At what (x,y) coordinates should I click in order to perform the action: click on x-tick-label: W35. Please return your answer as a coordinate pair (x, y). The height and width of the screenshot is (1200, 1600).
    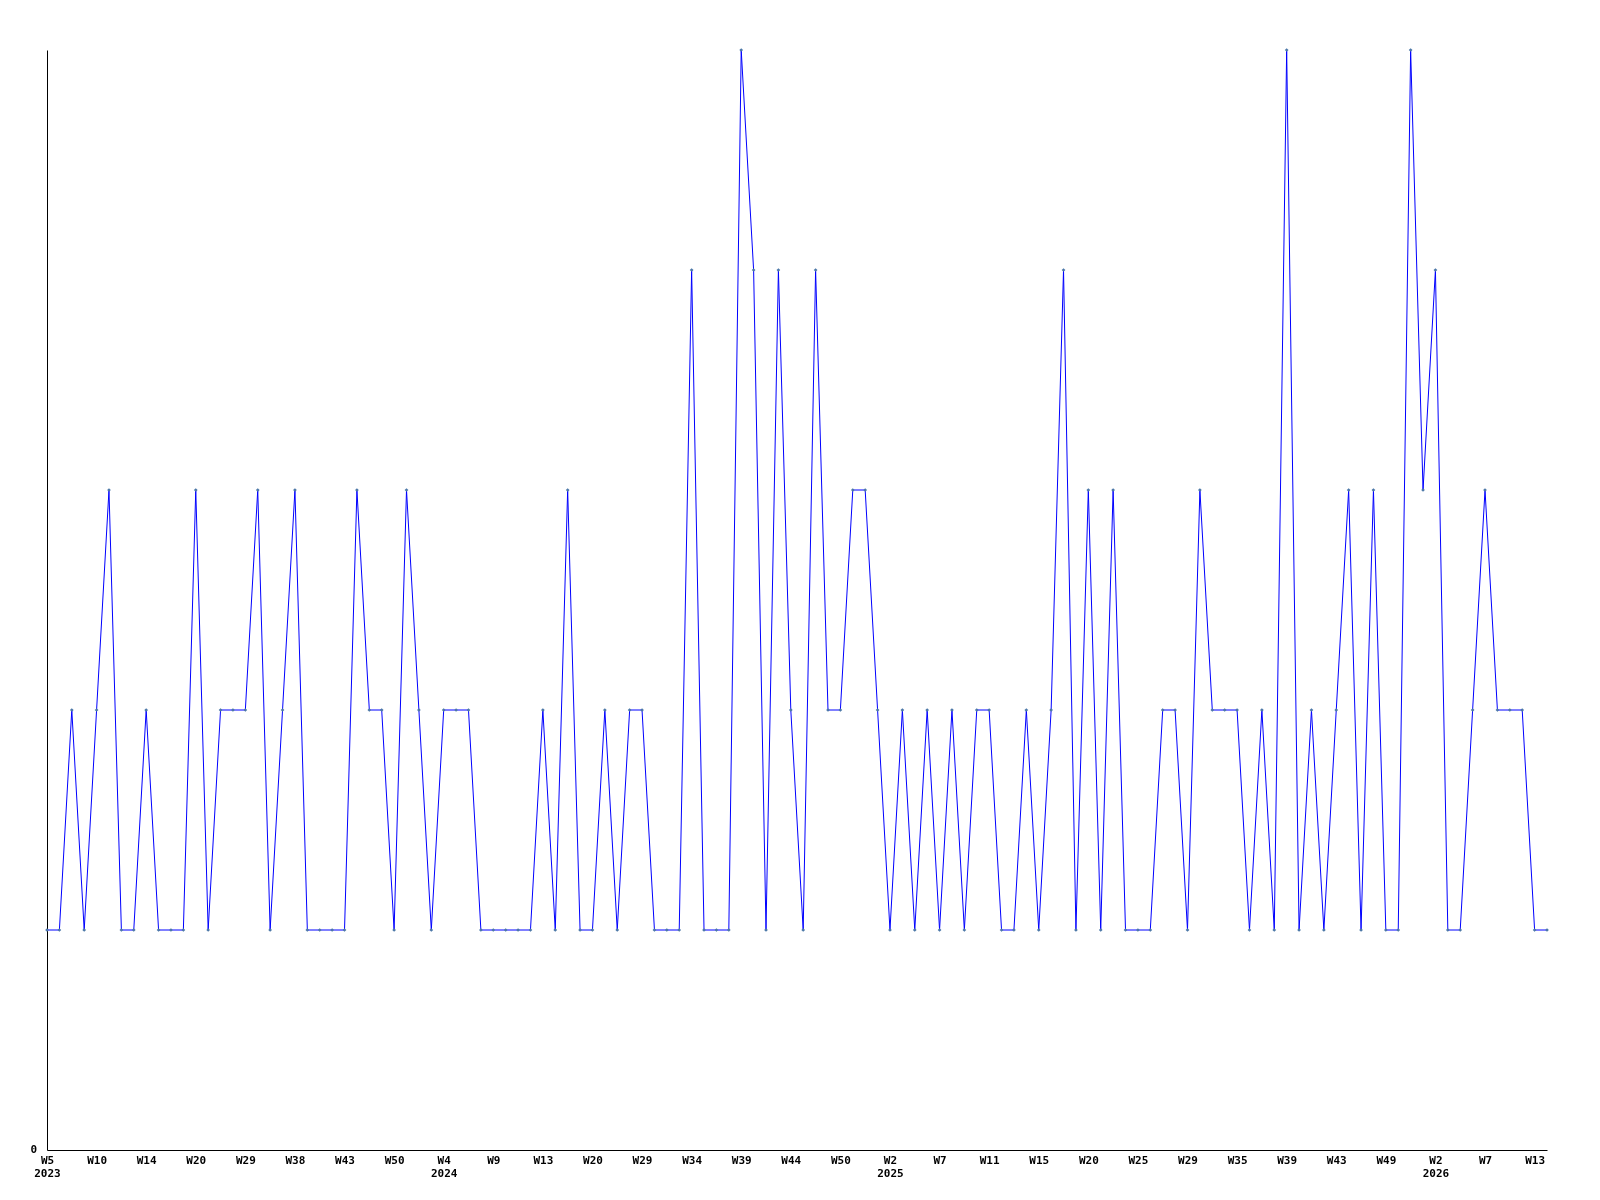
    Looking at the image, I should click on (1237, 1160).